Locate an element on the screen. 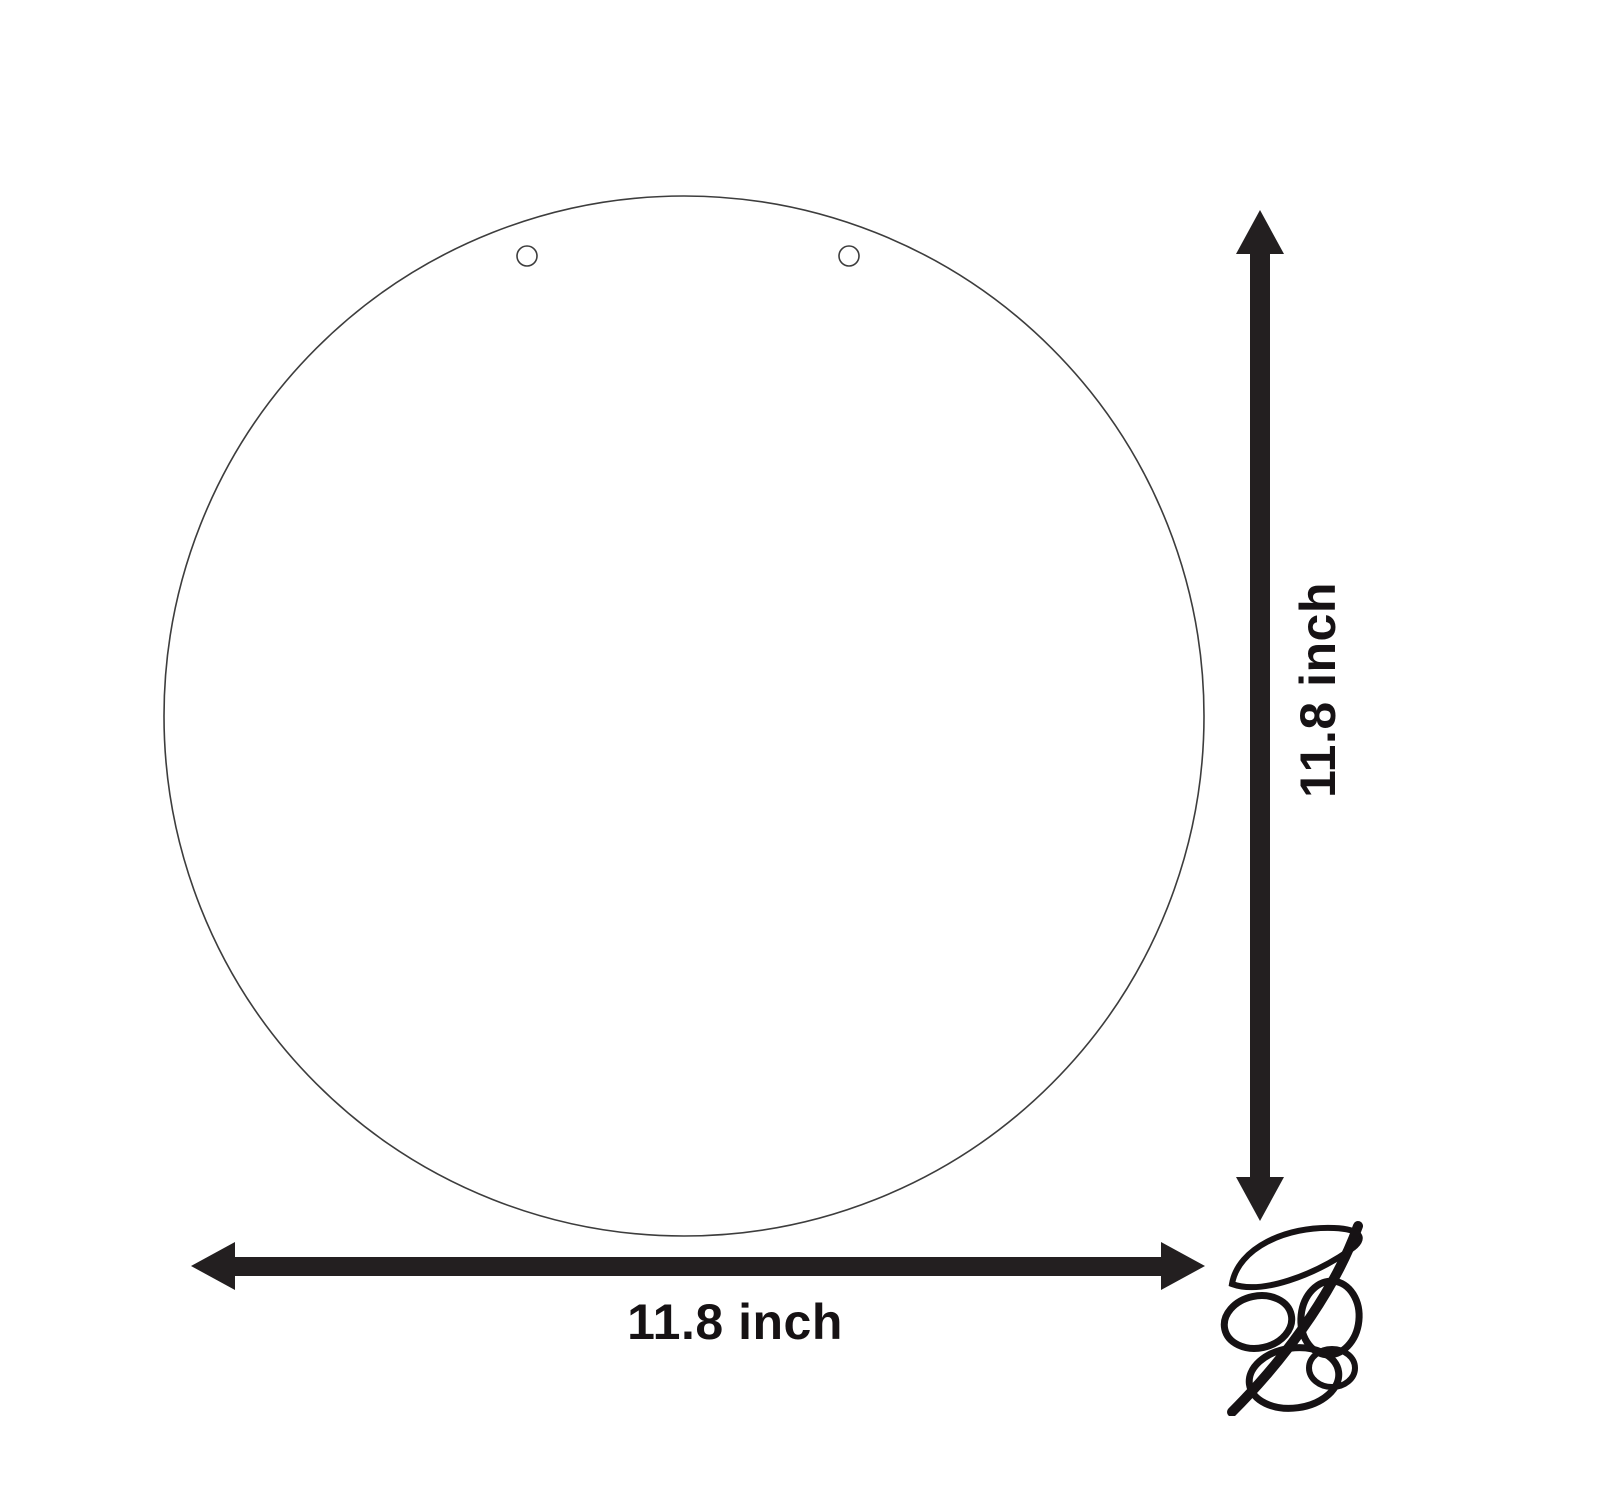 The image size is (1600, 1496). height-dimension-label: 11.8 inch is located at coordinates (1318, 690).